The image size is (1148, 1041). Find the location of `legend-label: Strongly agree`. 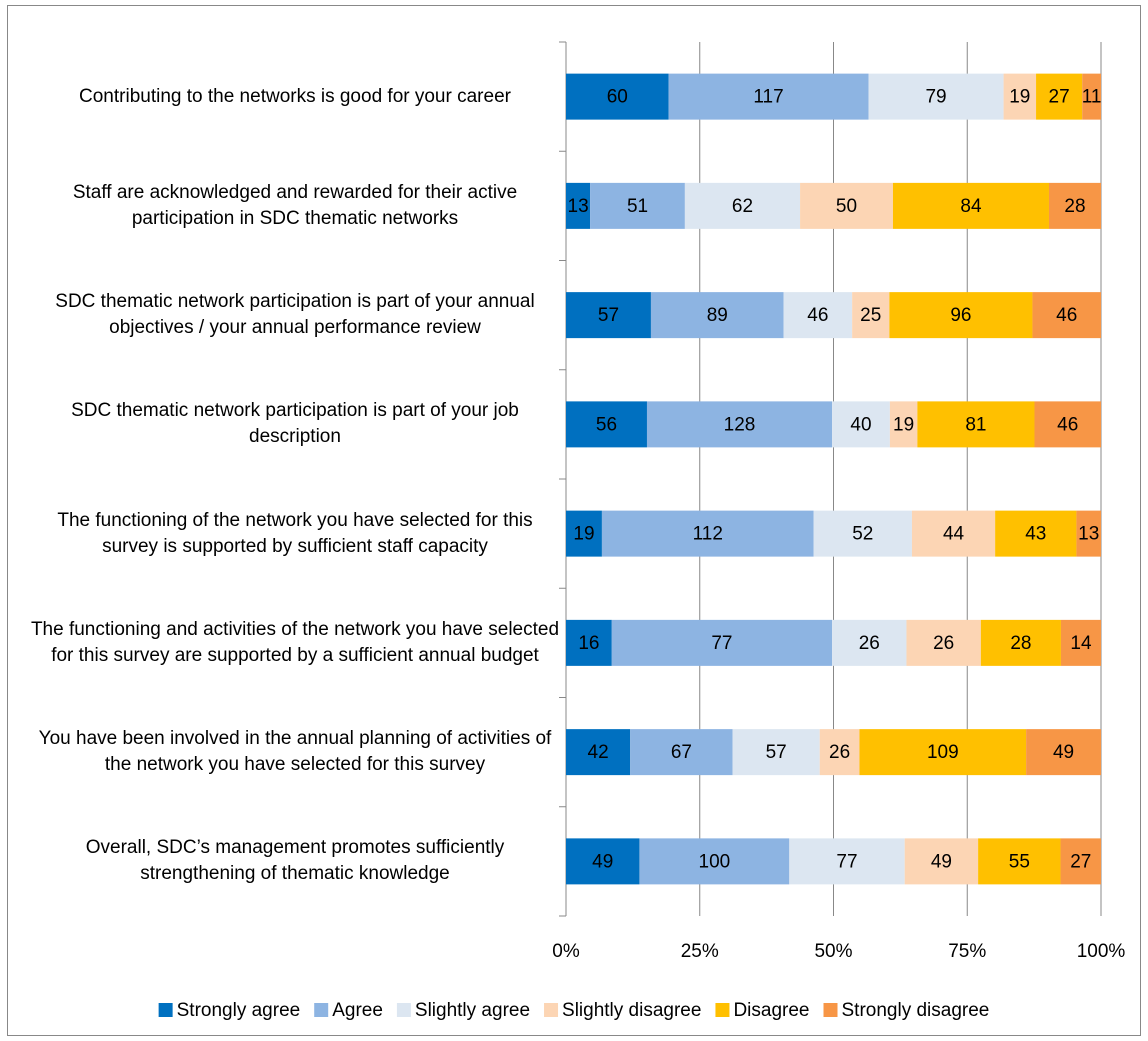

legend-label: Strongly agree is located at coordinates (239, 1010).